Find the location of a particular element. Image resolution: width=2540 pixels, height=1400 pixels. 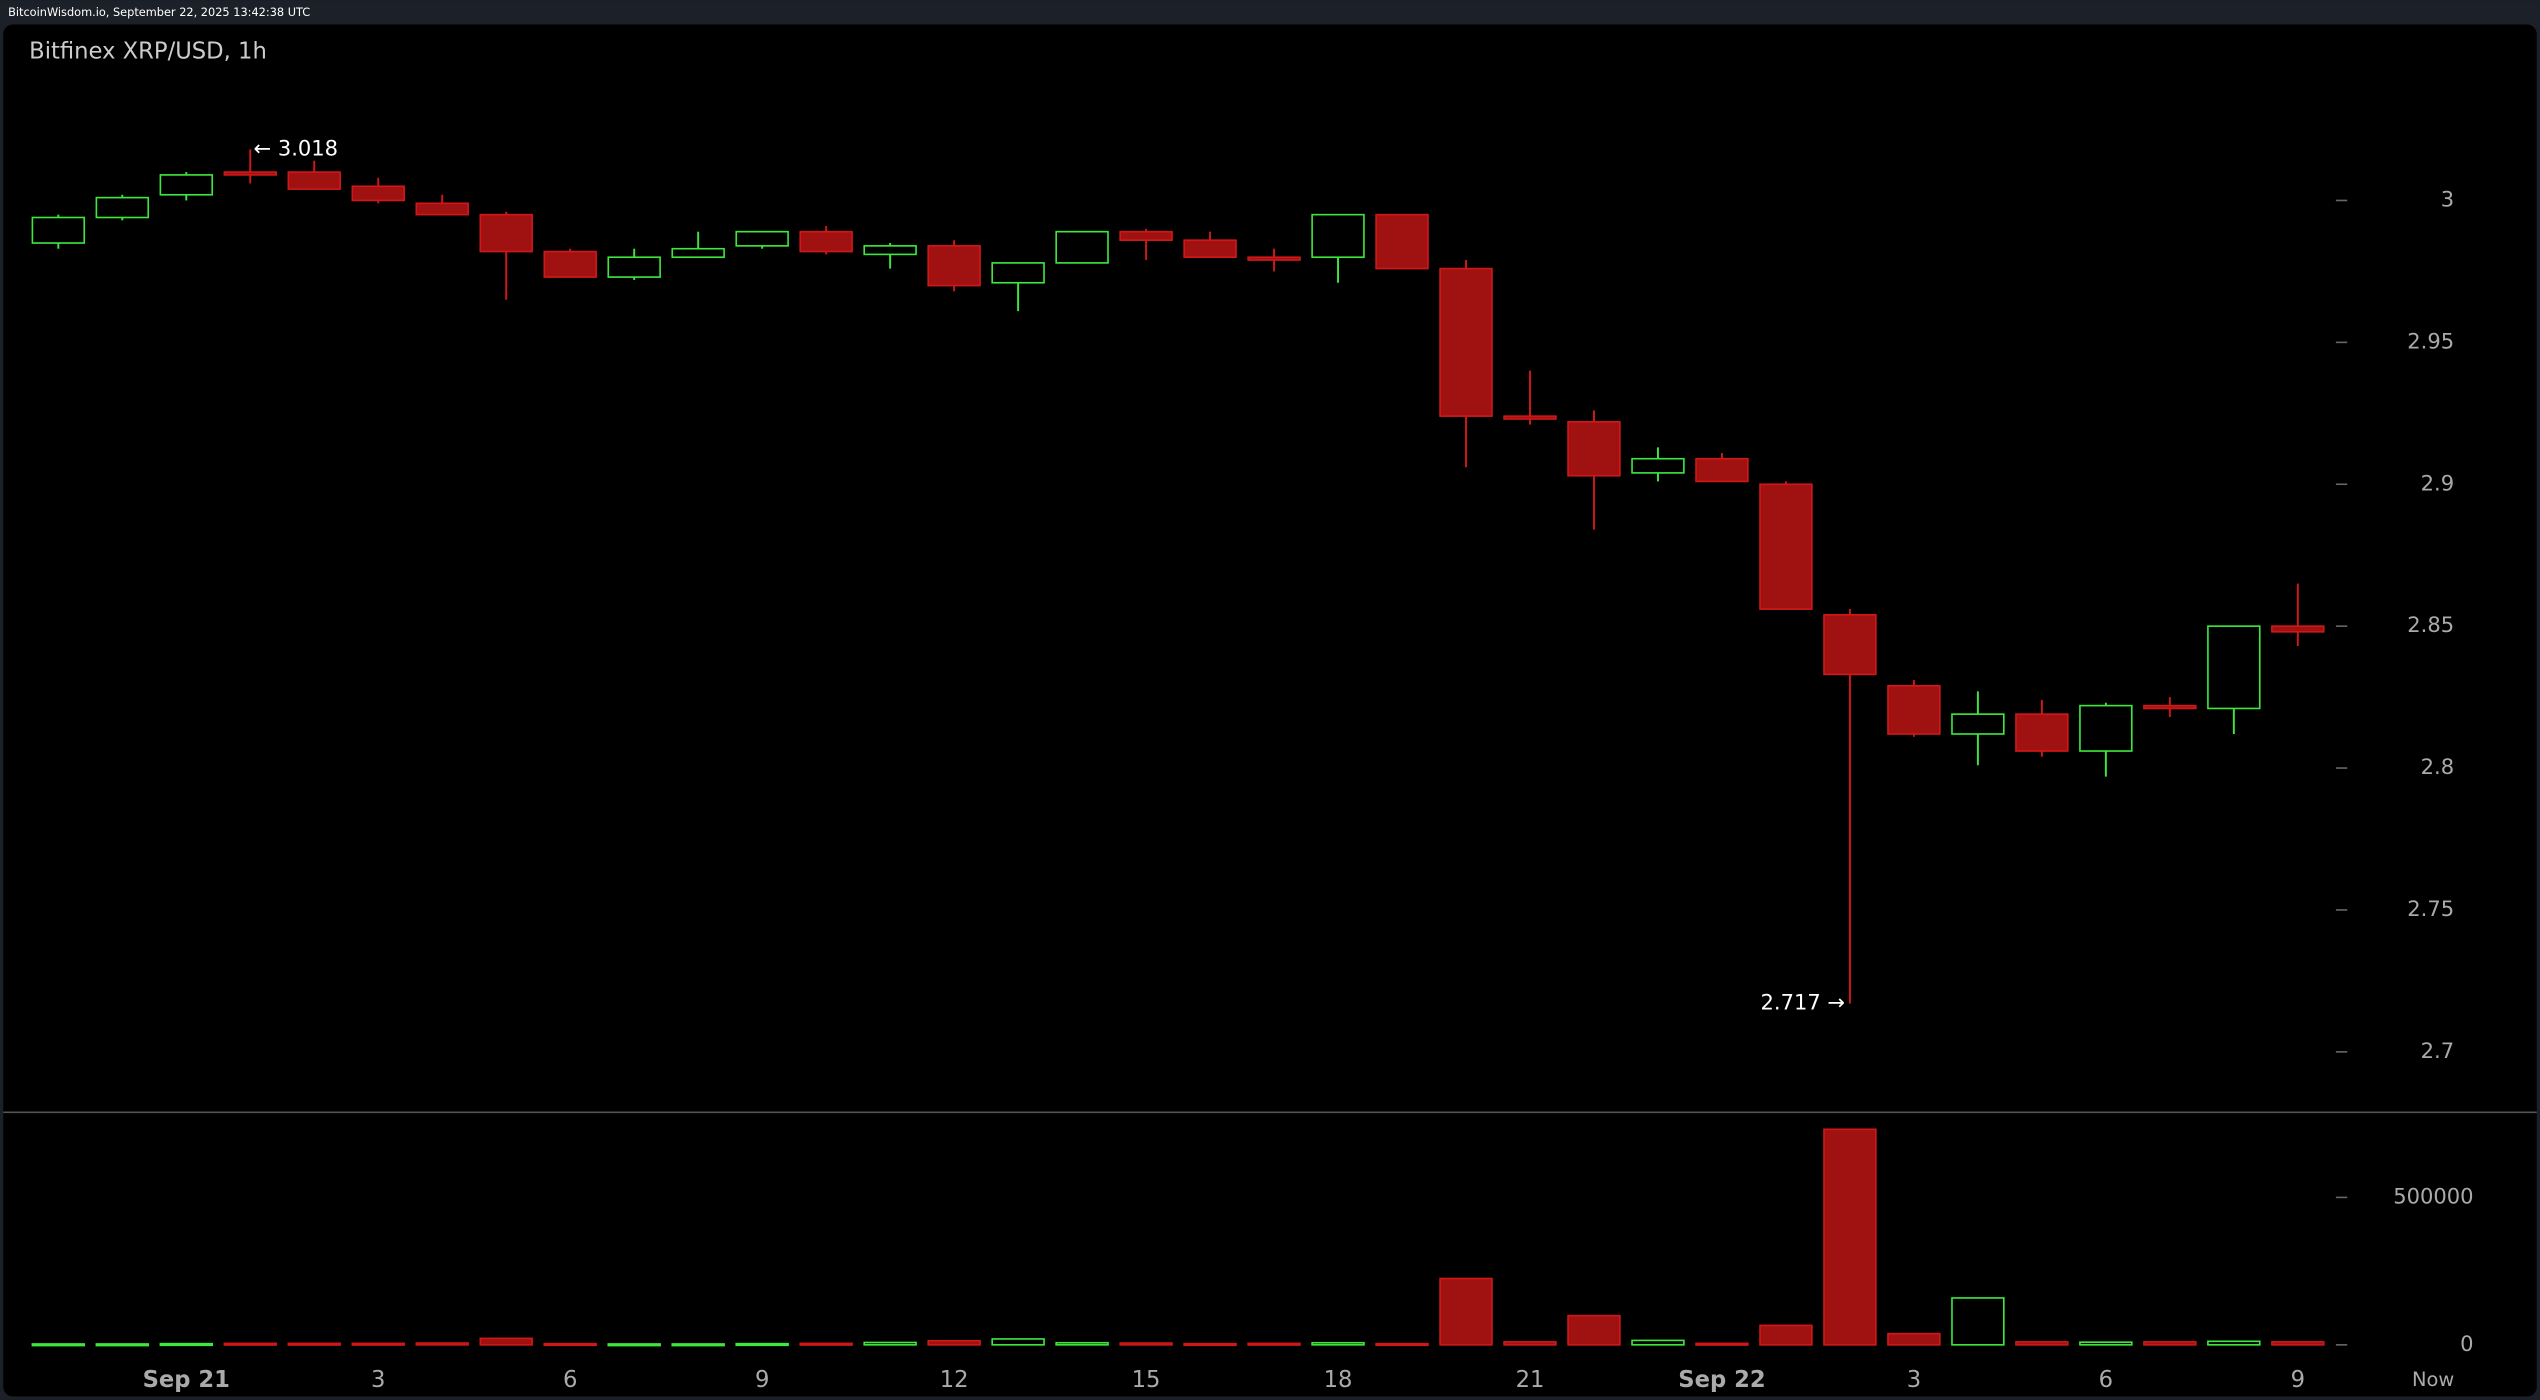

y-tick-label: 2.95 is located at coordinates (2430, 340).